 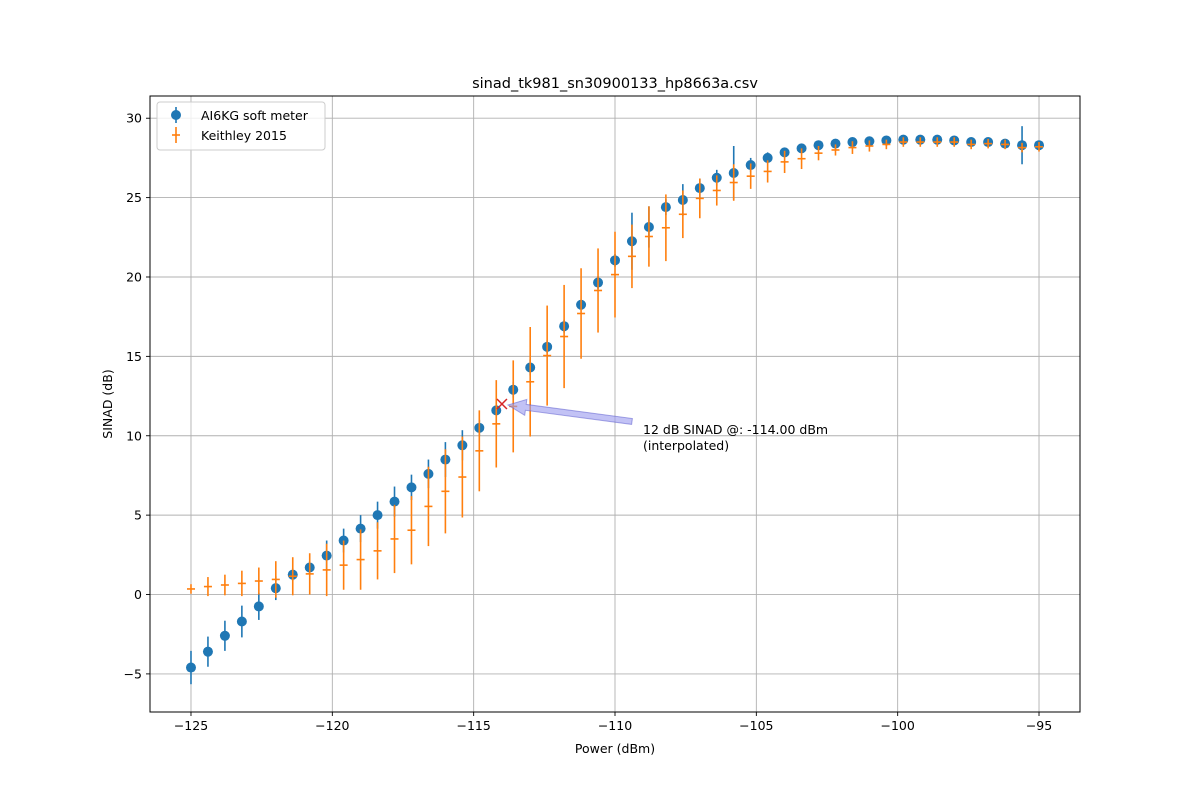 I want to click on x-tick-label: −115, so click(x=473, y=725).